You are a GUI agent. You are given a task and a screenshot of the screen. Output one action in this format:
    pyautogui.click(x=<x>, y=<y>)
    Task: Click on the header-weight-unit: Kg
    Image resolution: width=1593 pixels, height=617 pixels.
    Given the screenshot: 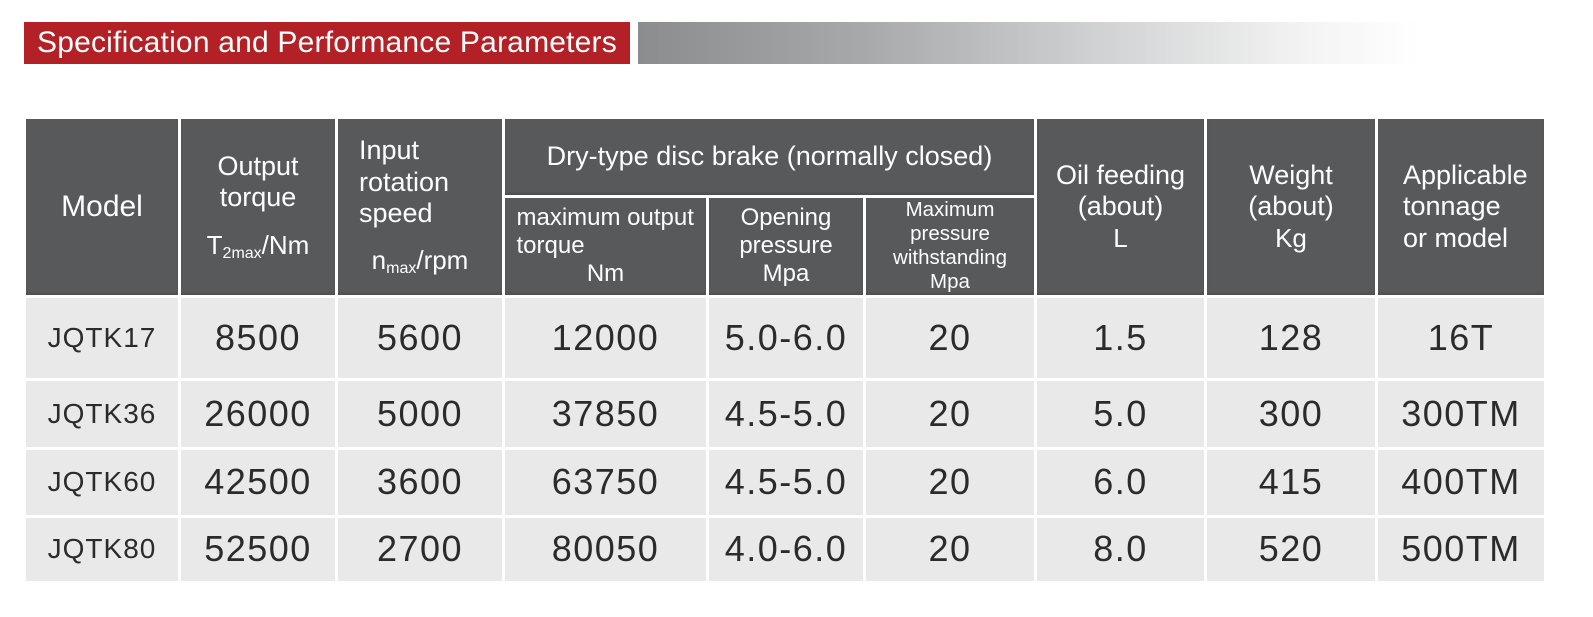 What is the action you would take?
    pyautogui.click(x=1291, y=238)
    